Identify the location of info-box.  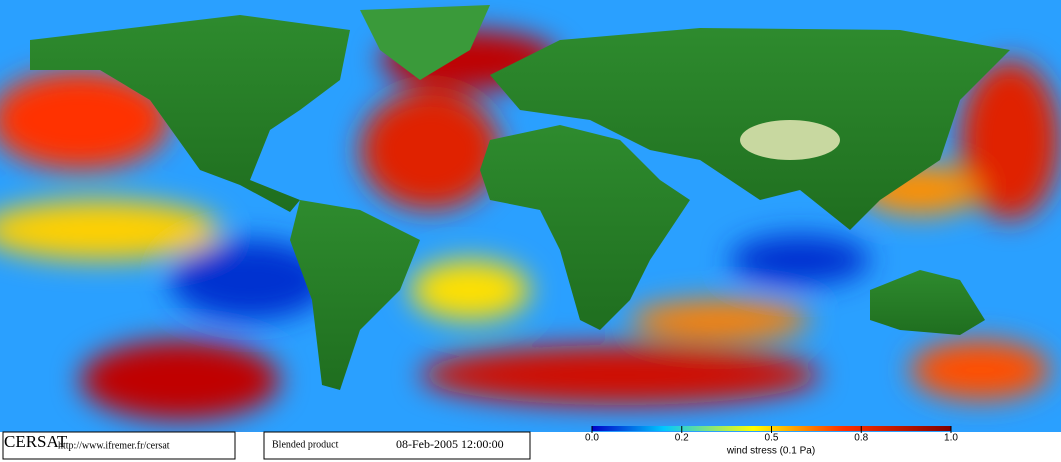
(397, 445).